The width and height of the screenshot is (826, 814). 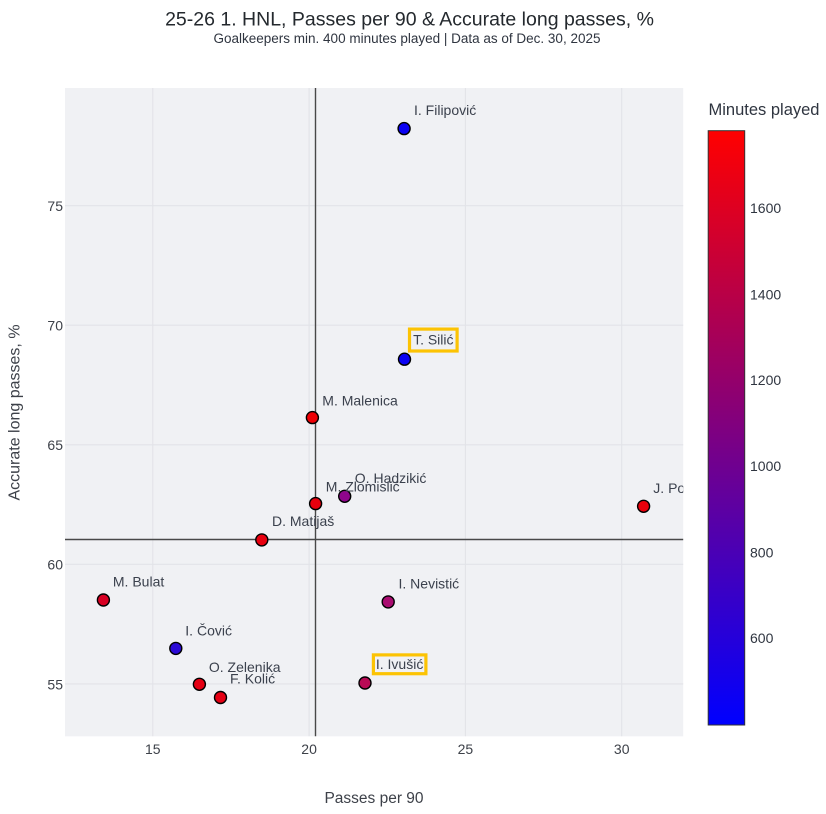 I want to click on svg-text: 1400, so click(x=765, y=294).